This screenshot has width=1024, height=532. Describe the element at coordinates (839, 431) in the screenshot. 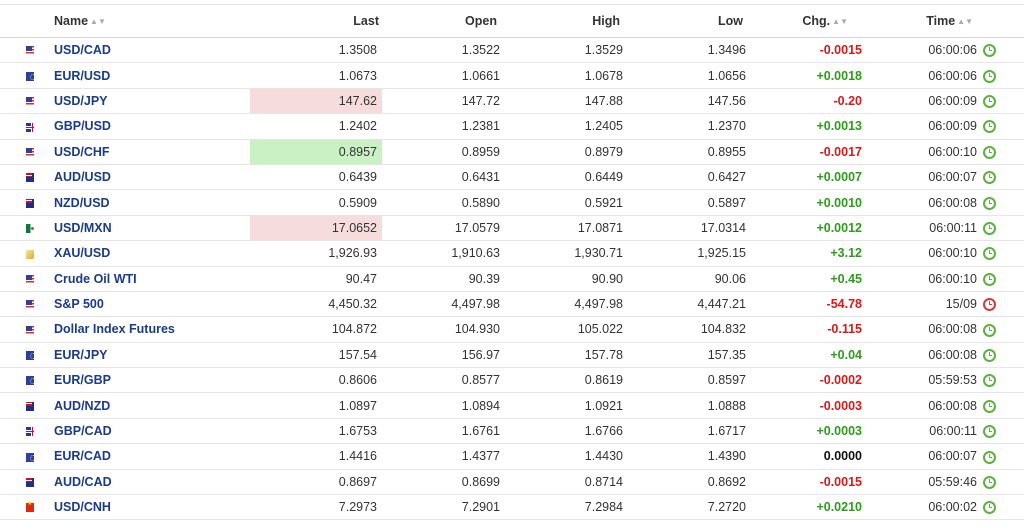

I see `change-value: +0.0003` at that location.